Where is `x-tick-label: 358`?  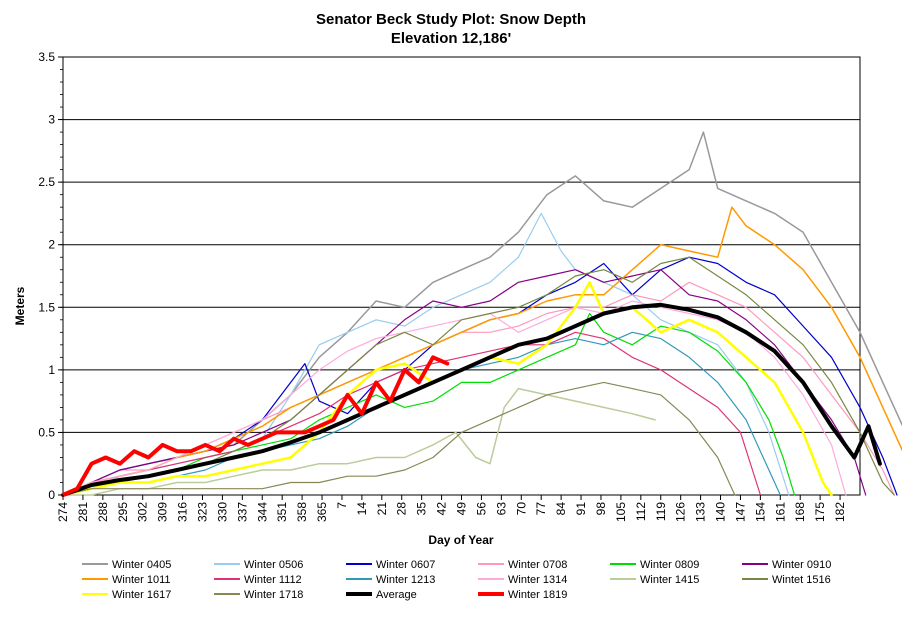
x-tick-label: 358 is located at coordinates (302, 512).